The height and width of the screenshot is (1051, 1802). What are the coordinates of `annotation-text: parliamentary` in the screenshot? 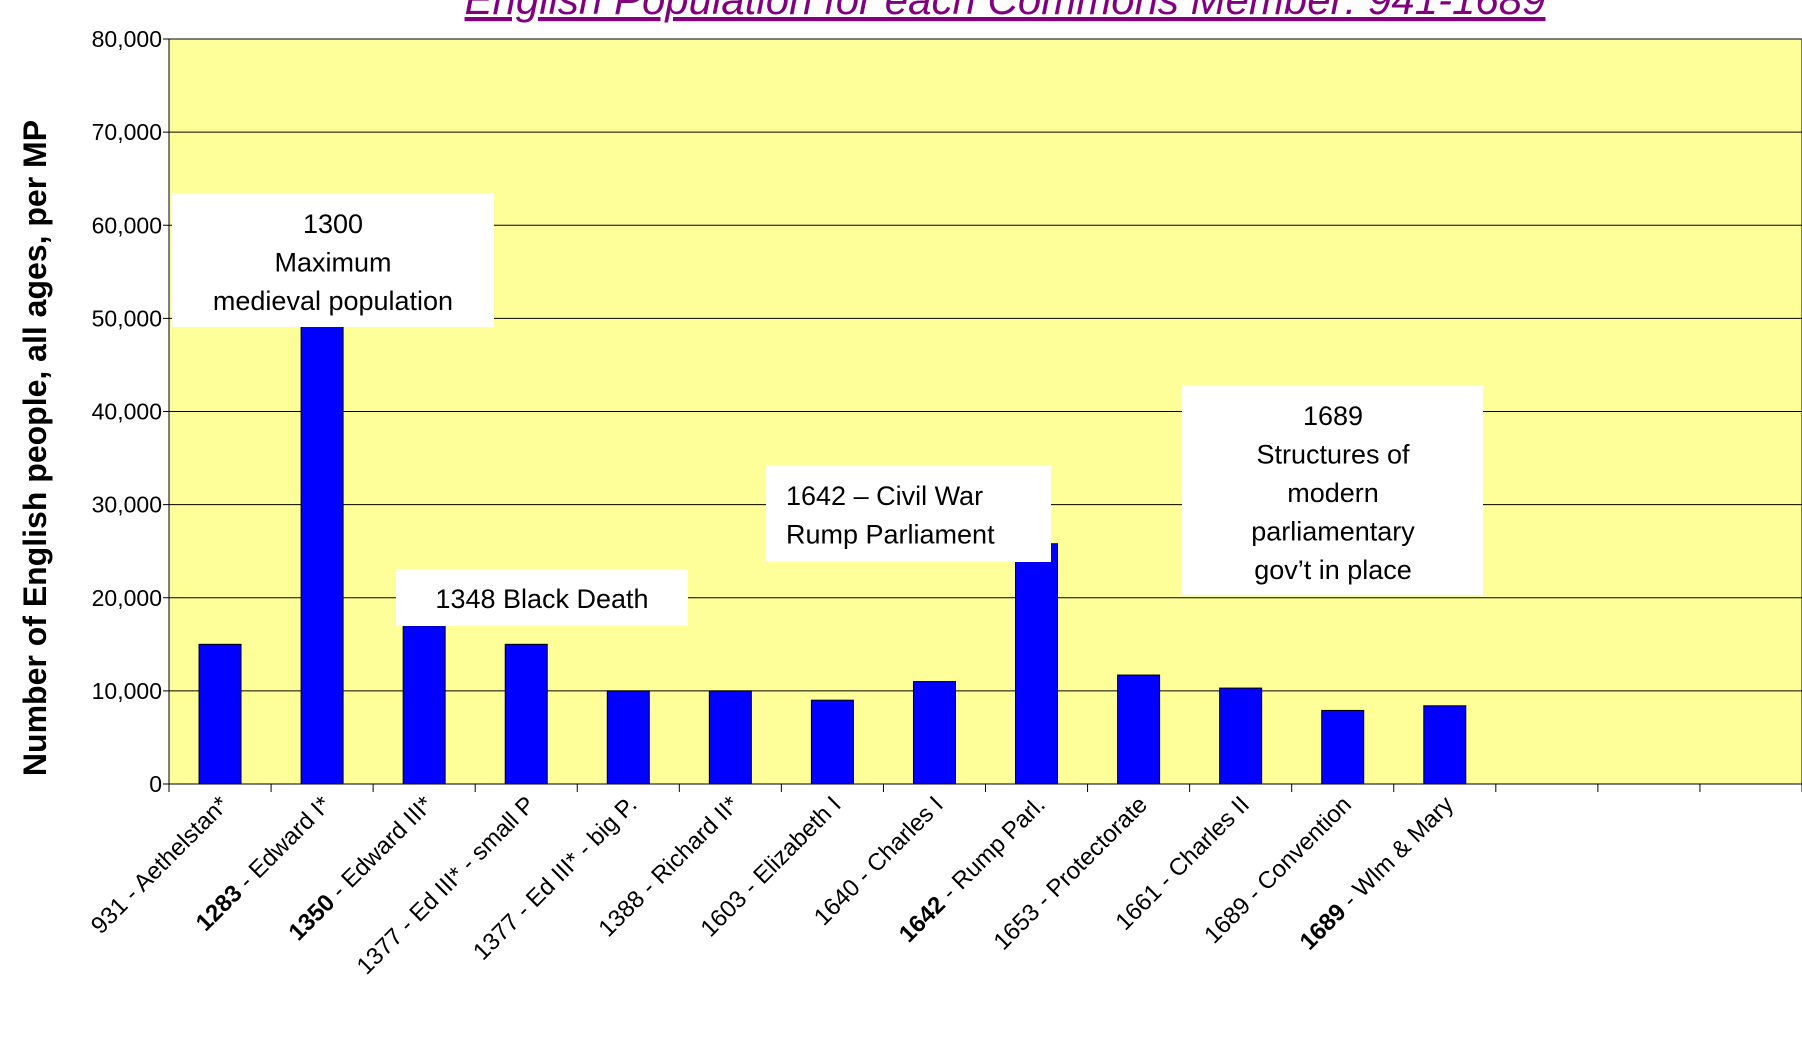 It's located at (1333, 532).